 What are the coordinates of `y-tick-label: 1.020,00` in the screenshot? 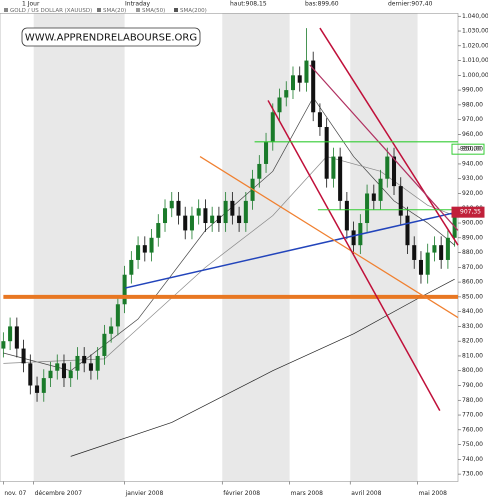 It's located at (475, 45).